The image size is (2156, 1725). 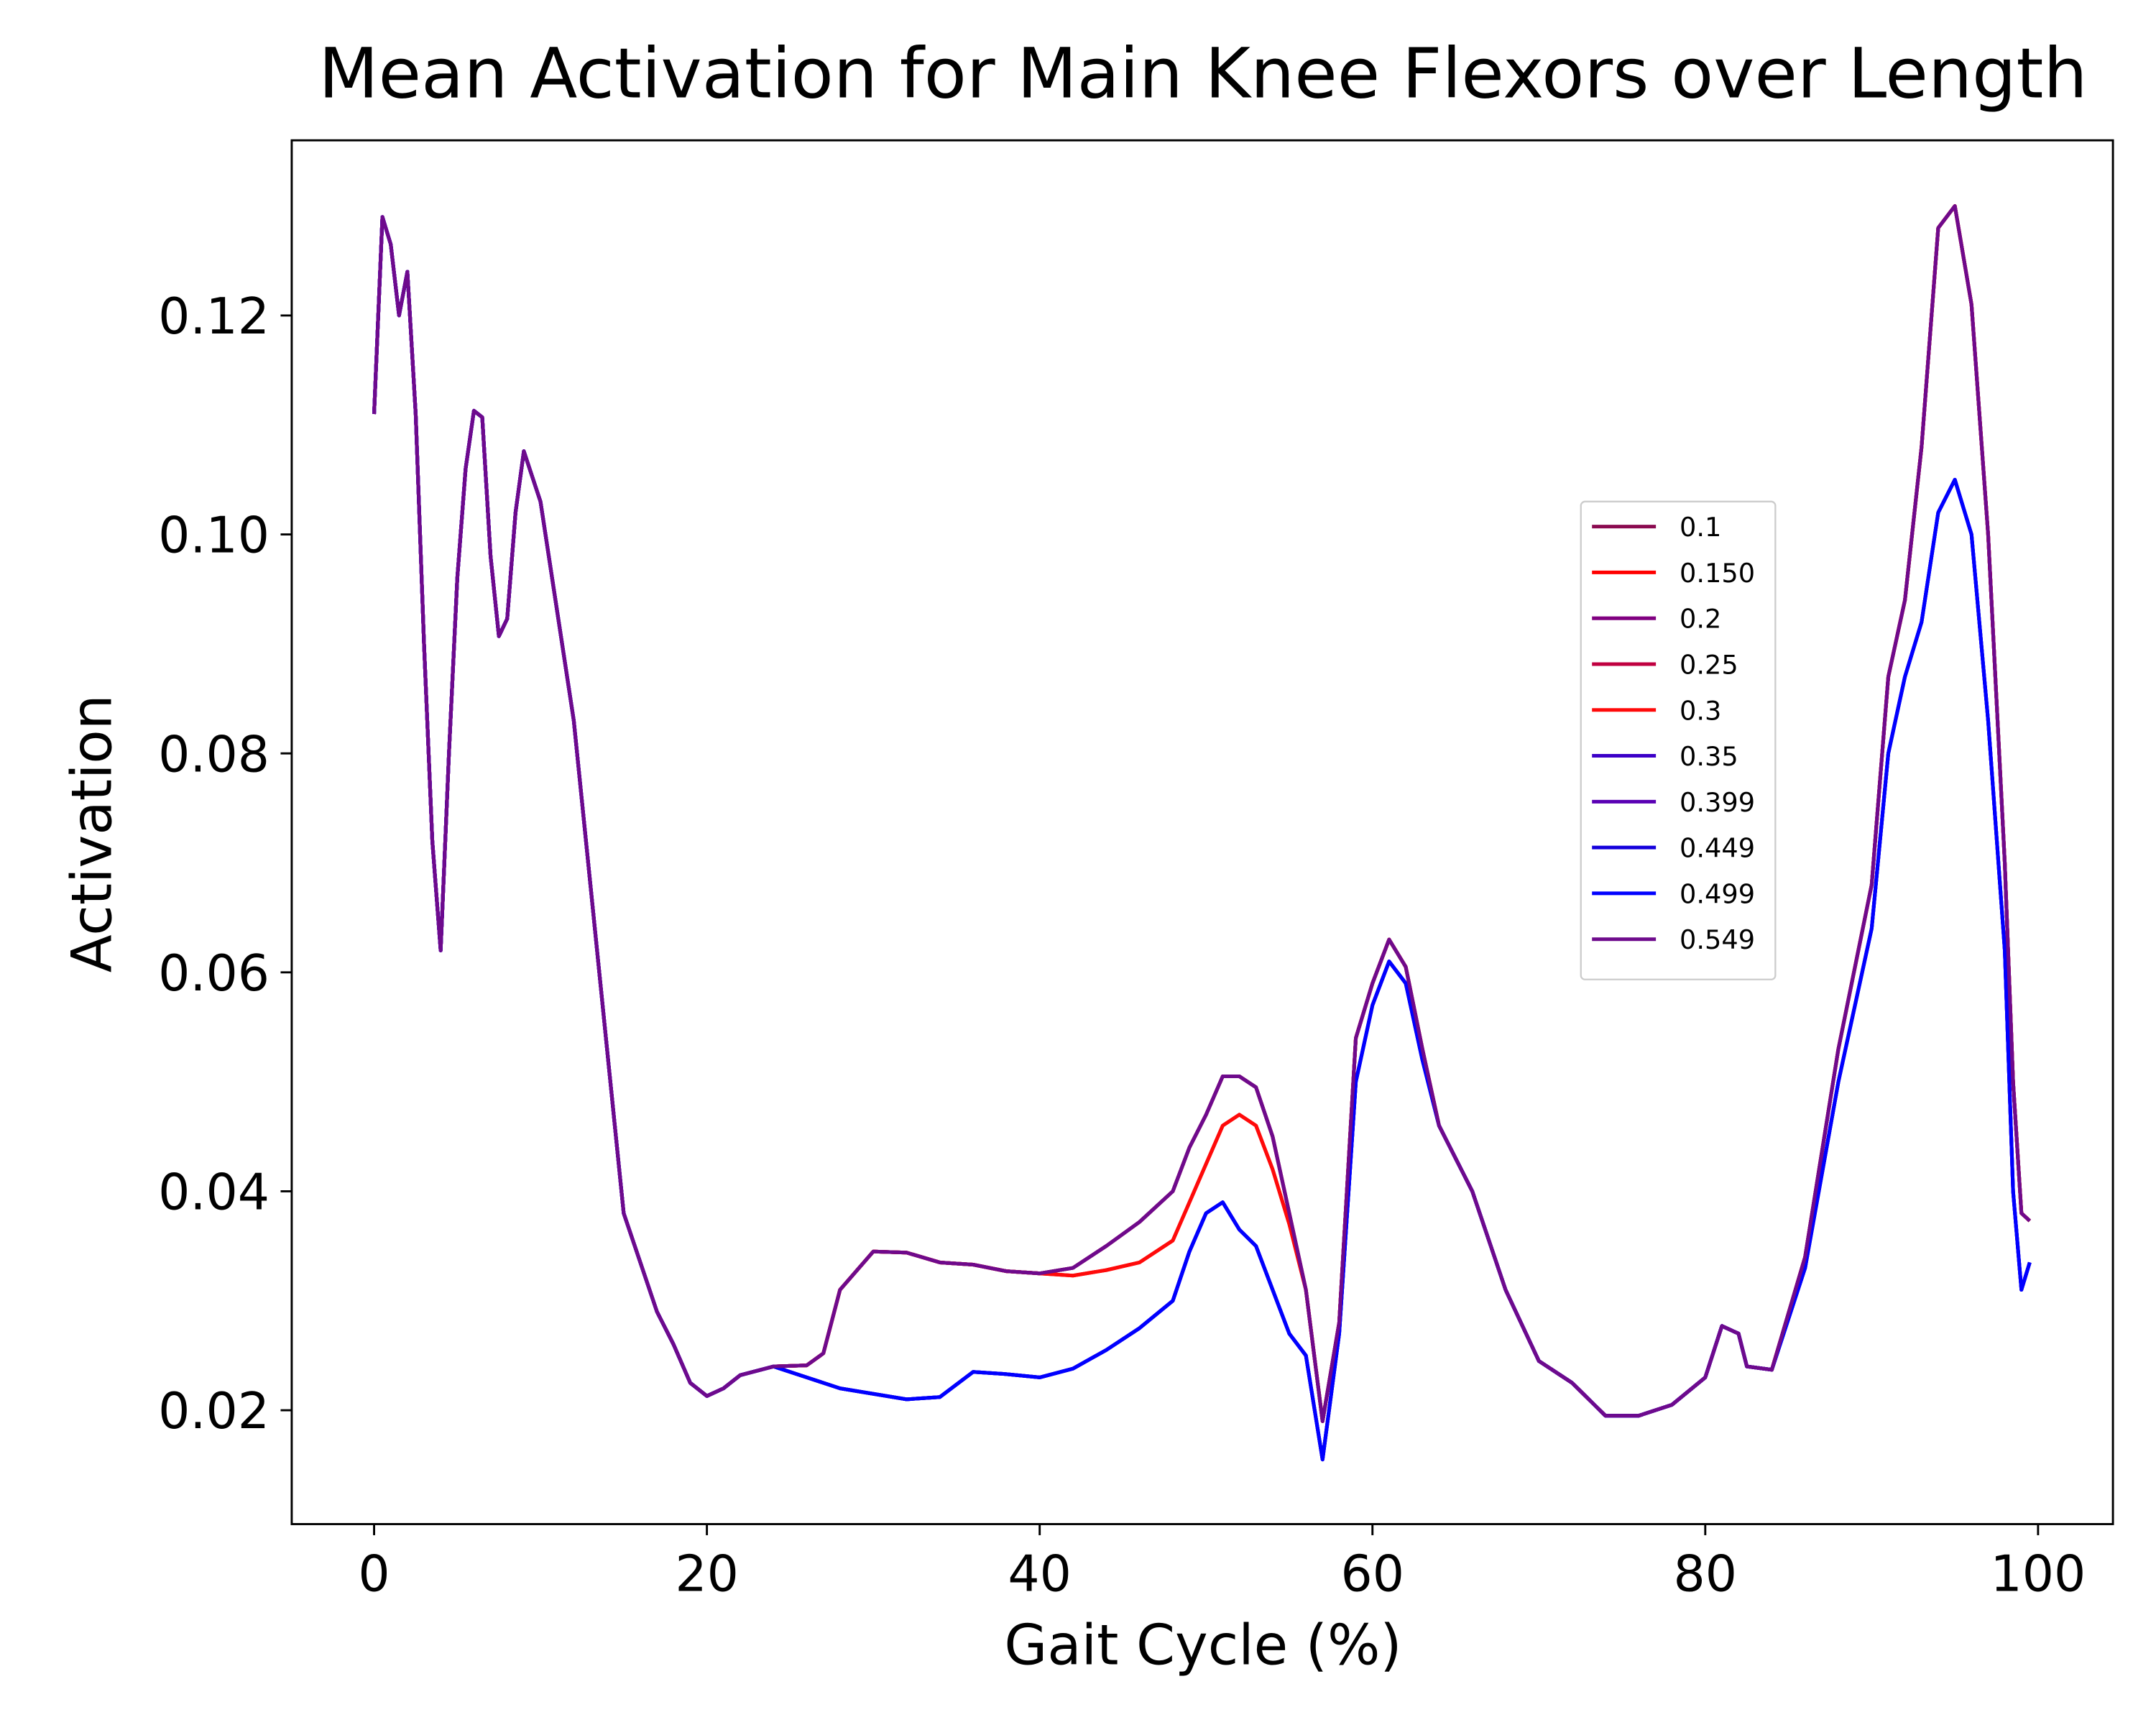 What do you see at coordinates (214, 754) in the screenshot?
I see `y-tick-label: 0.08` at bounding box center [214, 754].